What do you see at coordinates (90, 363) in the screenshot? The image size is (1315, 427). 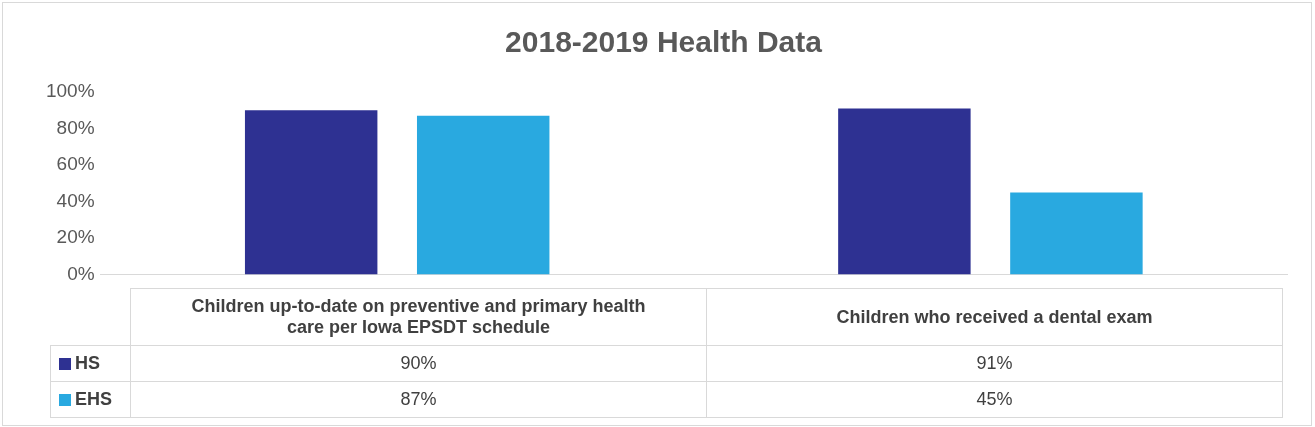 I see `legend-label: HS` at bounding box center [90, 363].